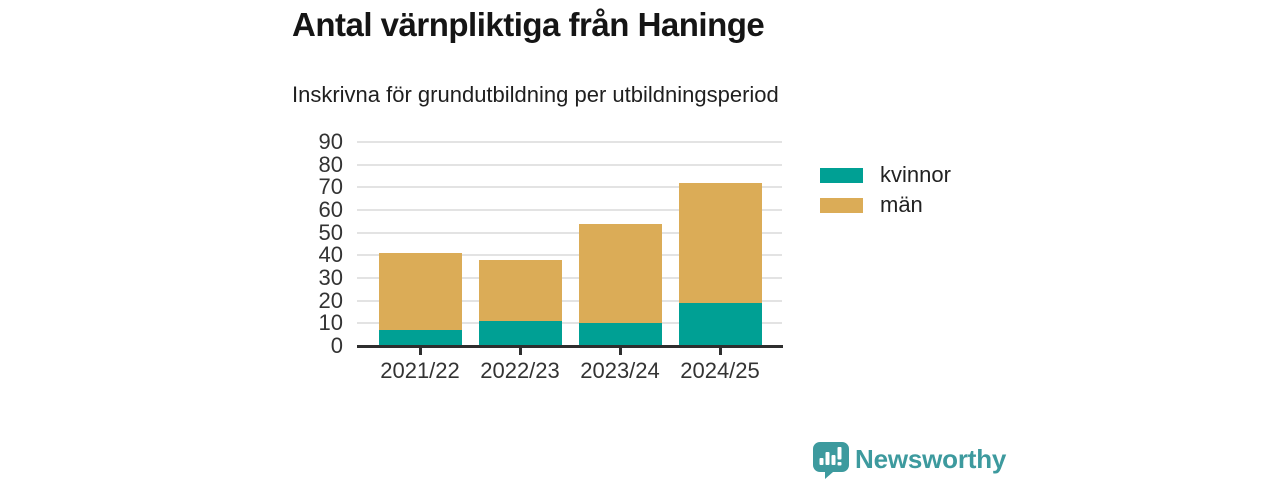 The height and width of the screenshot is (480, 1280). What do you see at coordinates (901, 204) in the screenshot?
I see `legend-label: män` at bounding box center [901, 204].